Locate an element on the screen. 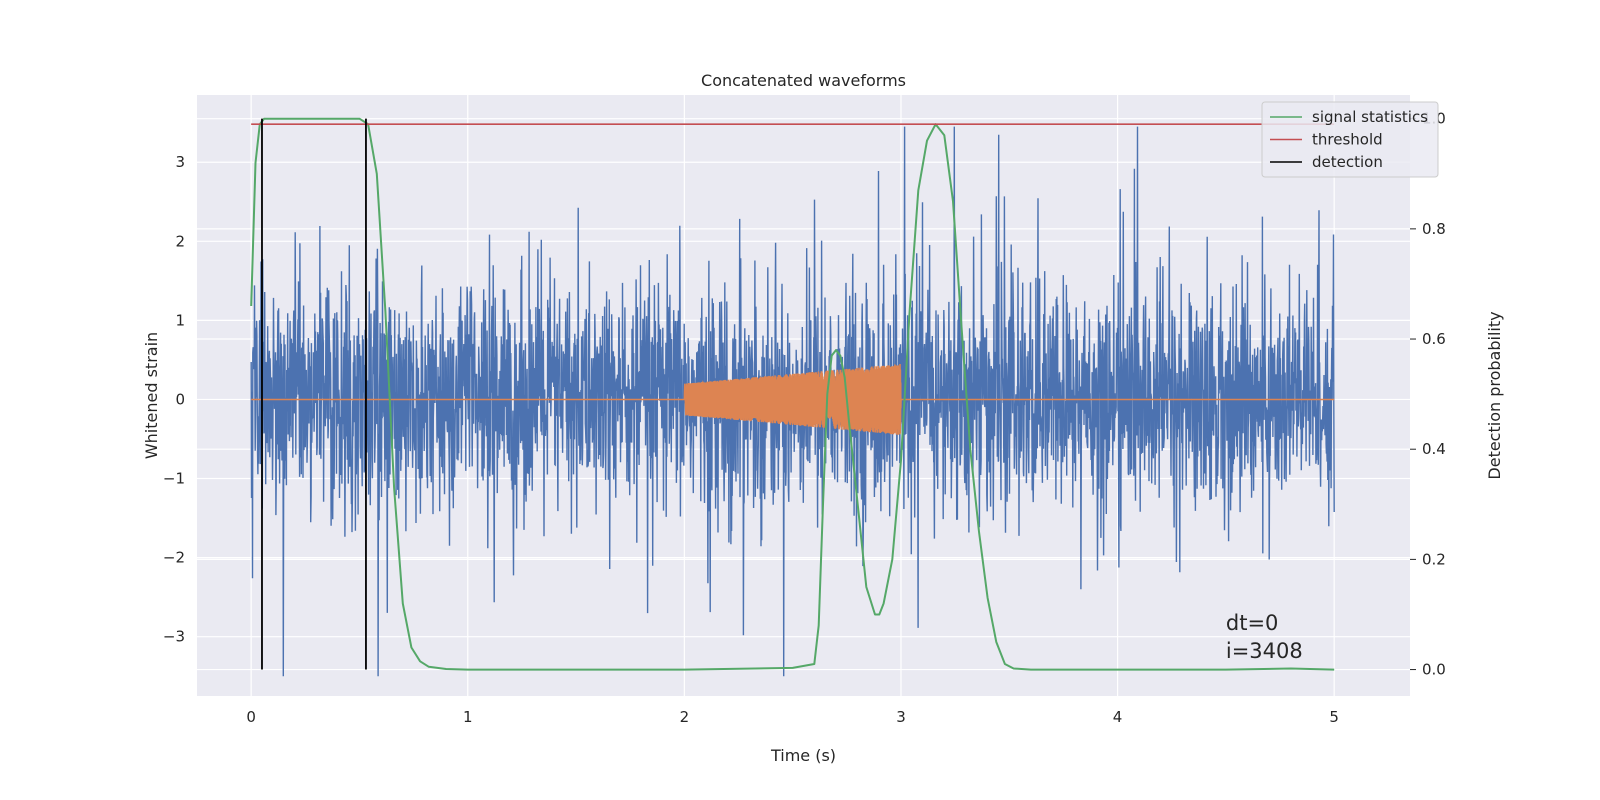  legend: signal statistics threshold detection is located at coordinates (1350, 139).